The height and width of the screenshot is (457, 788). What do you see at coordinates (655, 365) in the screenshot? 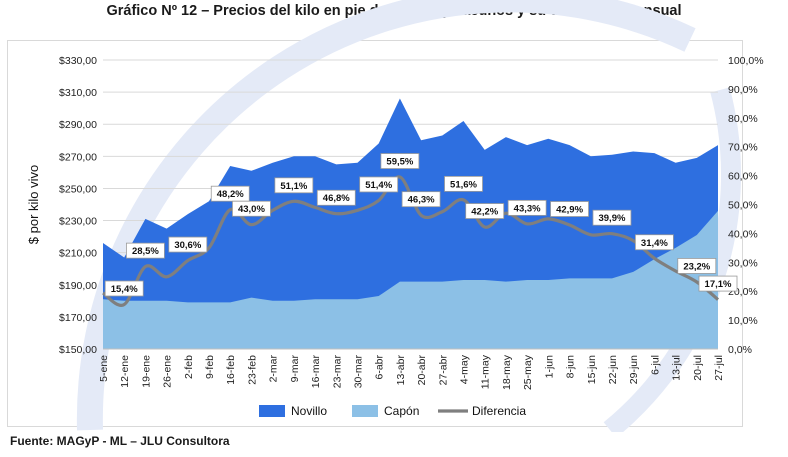
I see `x-tick-label: 6-jul` at bounding box center [655, 365].